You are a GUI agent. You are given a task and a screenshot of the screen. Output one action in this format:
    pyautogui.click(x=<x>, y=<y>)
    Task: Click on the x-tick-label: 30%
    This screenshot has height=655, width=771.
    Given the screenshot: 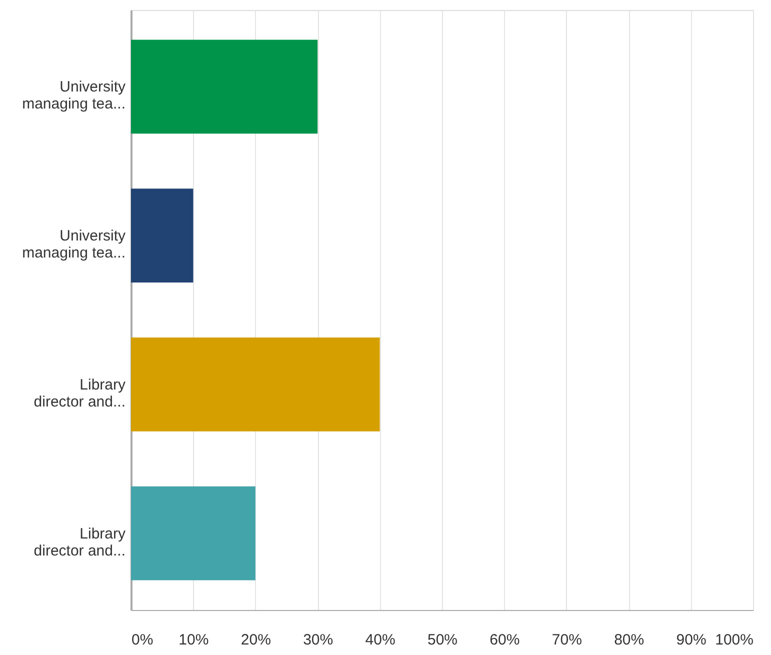 What is the action you would take?
    pyautogui.click(x=318, y=640)
    